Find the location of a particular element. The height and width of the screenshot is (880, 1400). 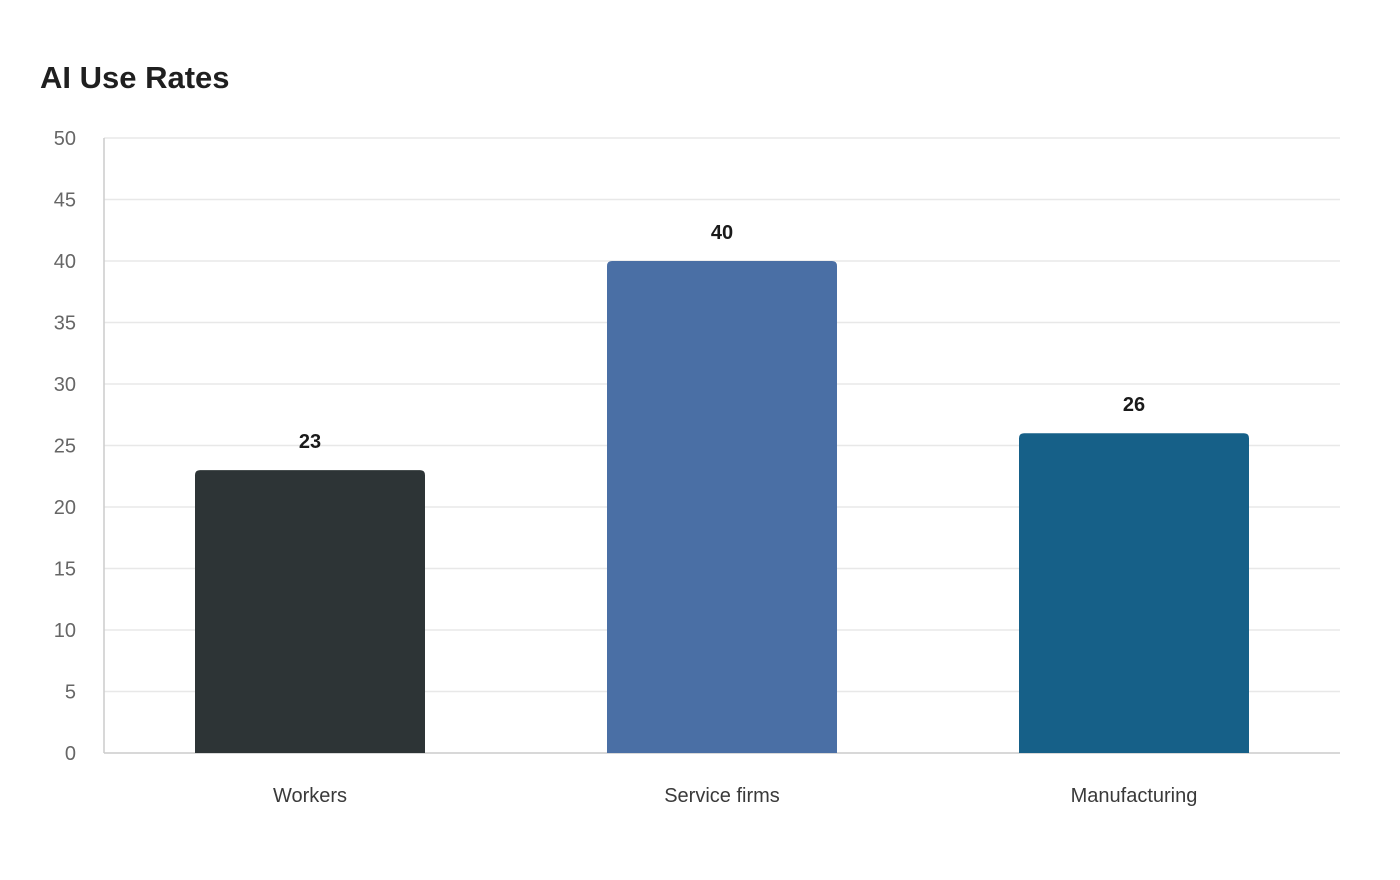

bar-service-firms is located at coordinates (722, 507).